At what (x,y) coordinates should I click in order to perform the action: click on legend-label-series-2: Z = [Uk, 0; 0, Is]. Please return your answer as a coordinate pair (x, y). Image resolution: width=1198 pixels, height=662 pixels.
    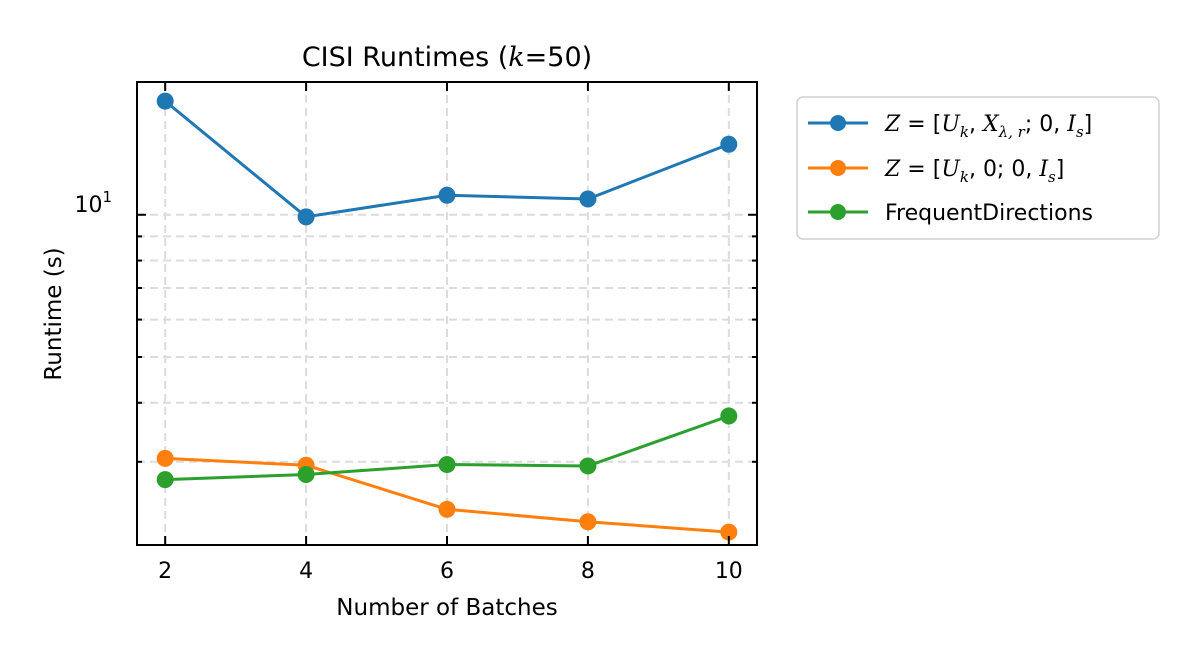
    Looking at the image, I should click on (974, 171).